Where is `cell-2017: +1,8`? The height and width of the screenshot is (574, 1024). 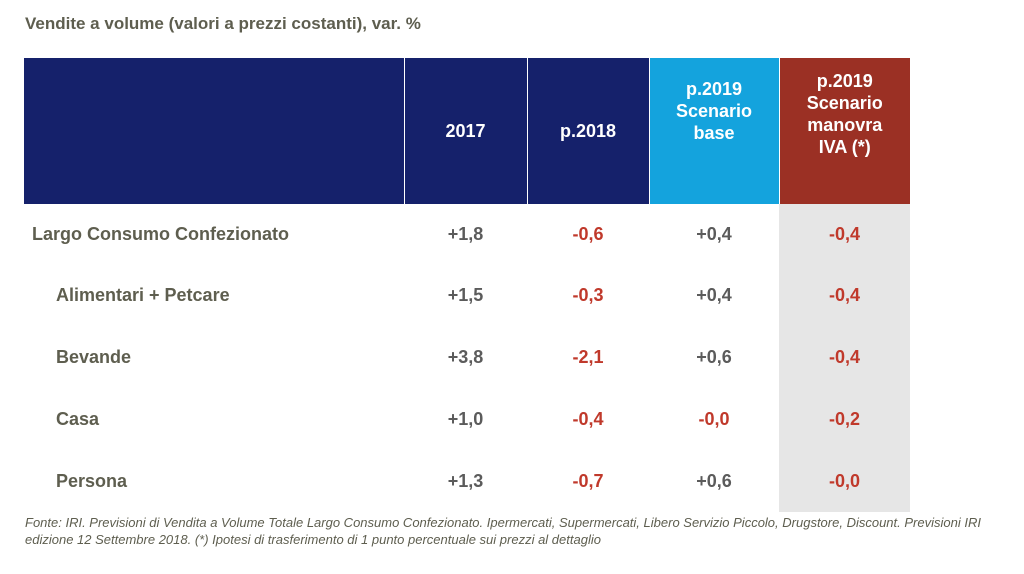 cell-2017: +1,8 is located at coordinates (465, 233).